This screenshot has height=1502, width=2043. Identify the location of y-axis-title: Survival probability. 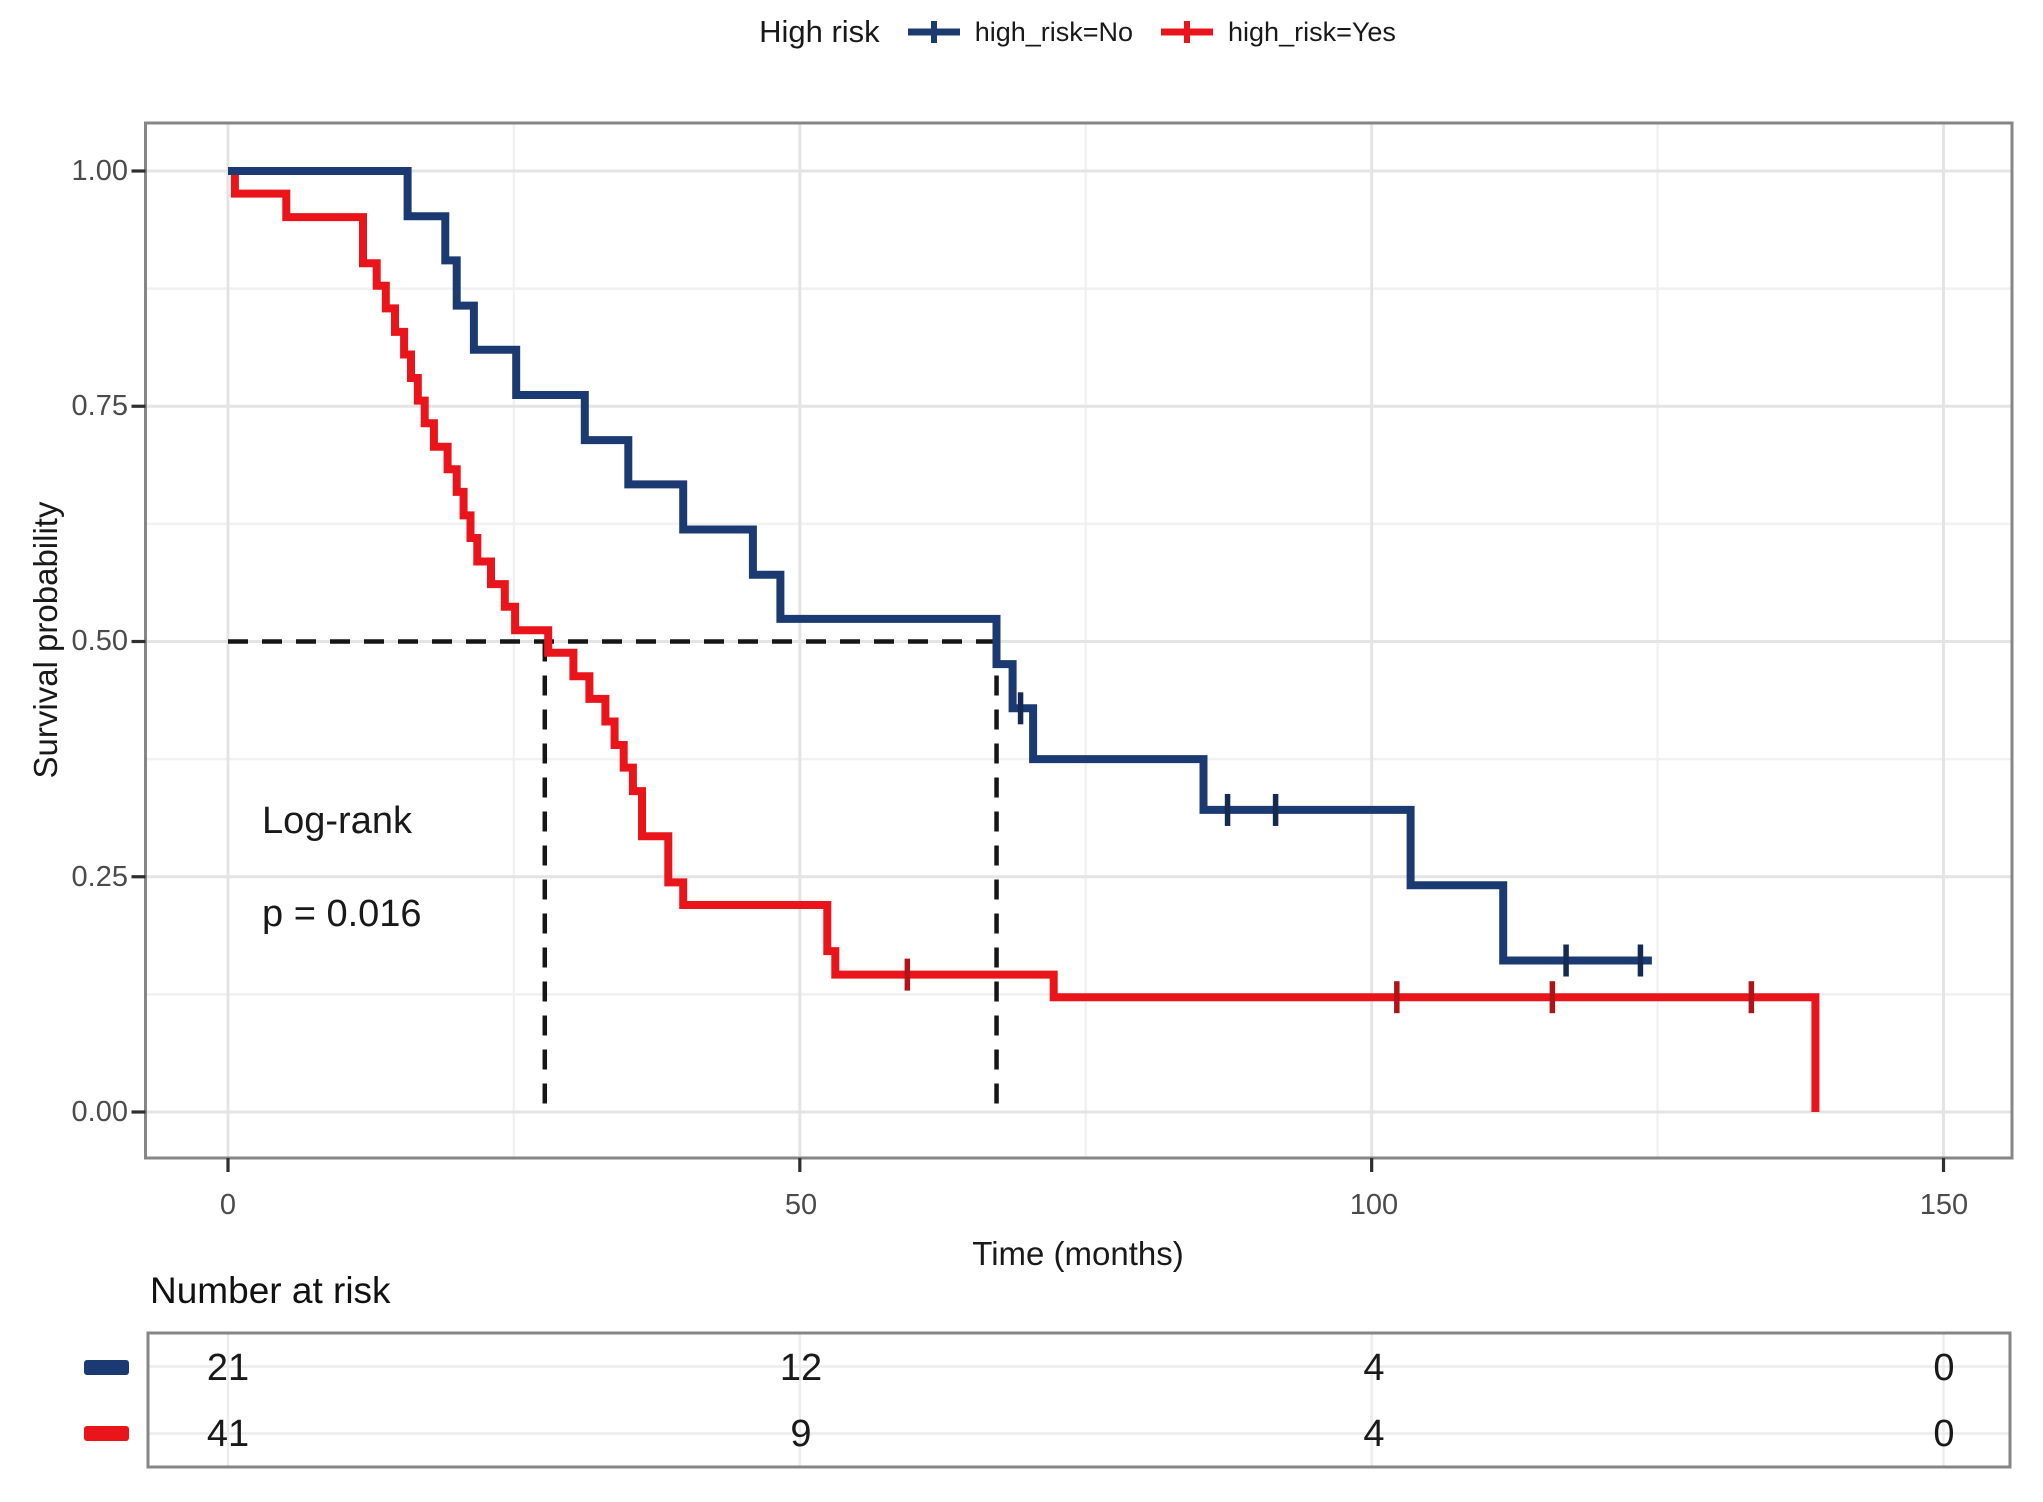
(45, 640).